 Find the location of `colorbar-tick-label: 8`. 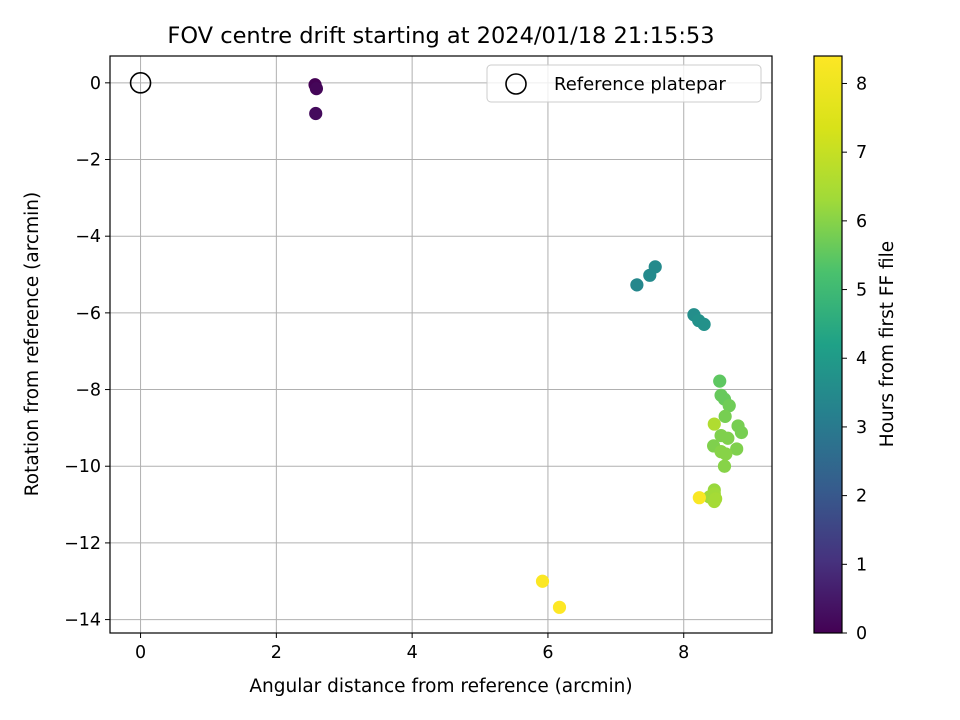

colorbar-tick-label: 8 is located at coordinates (861, 84).